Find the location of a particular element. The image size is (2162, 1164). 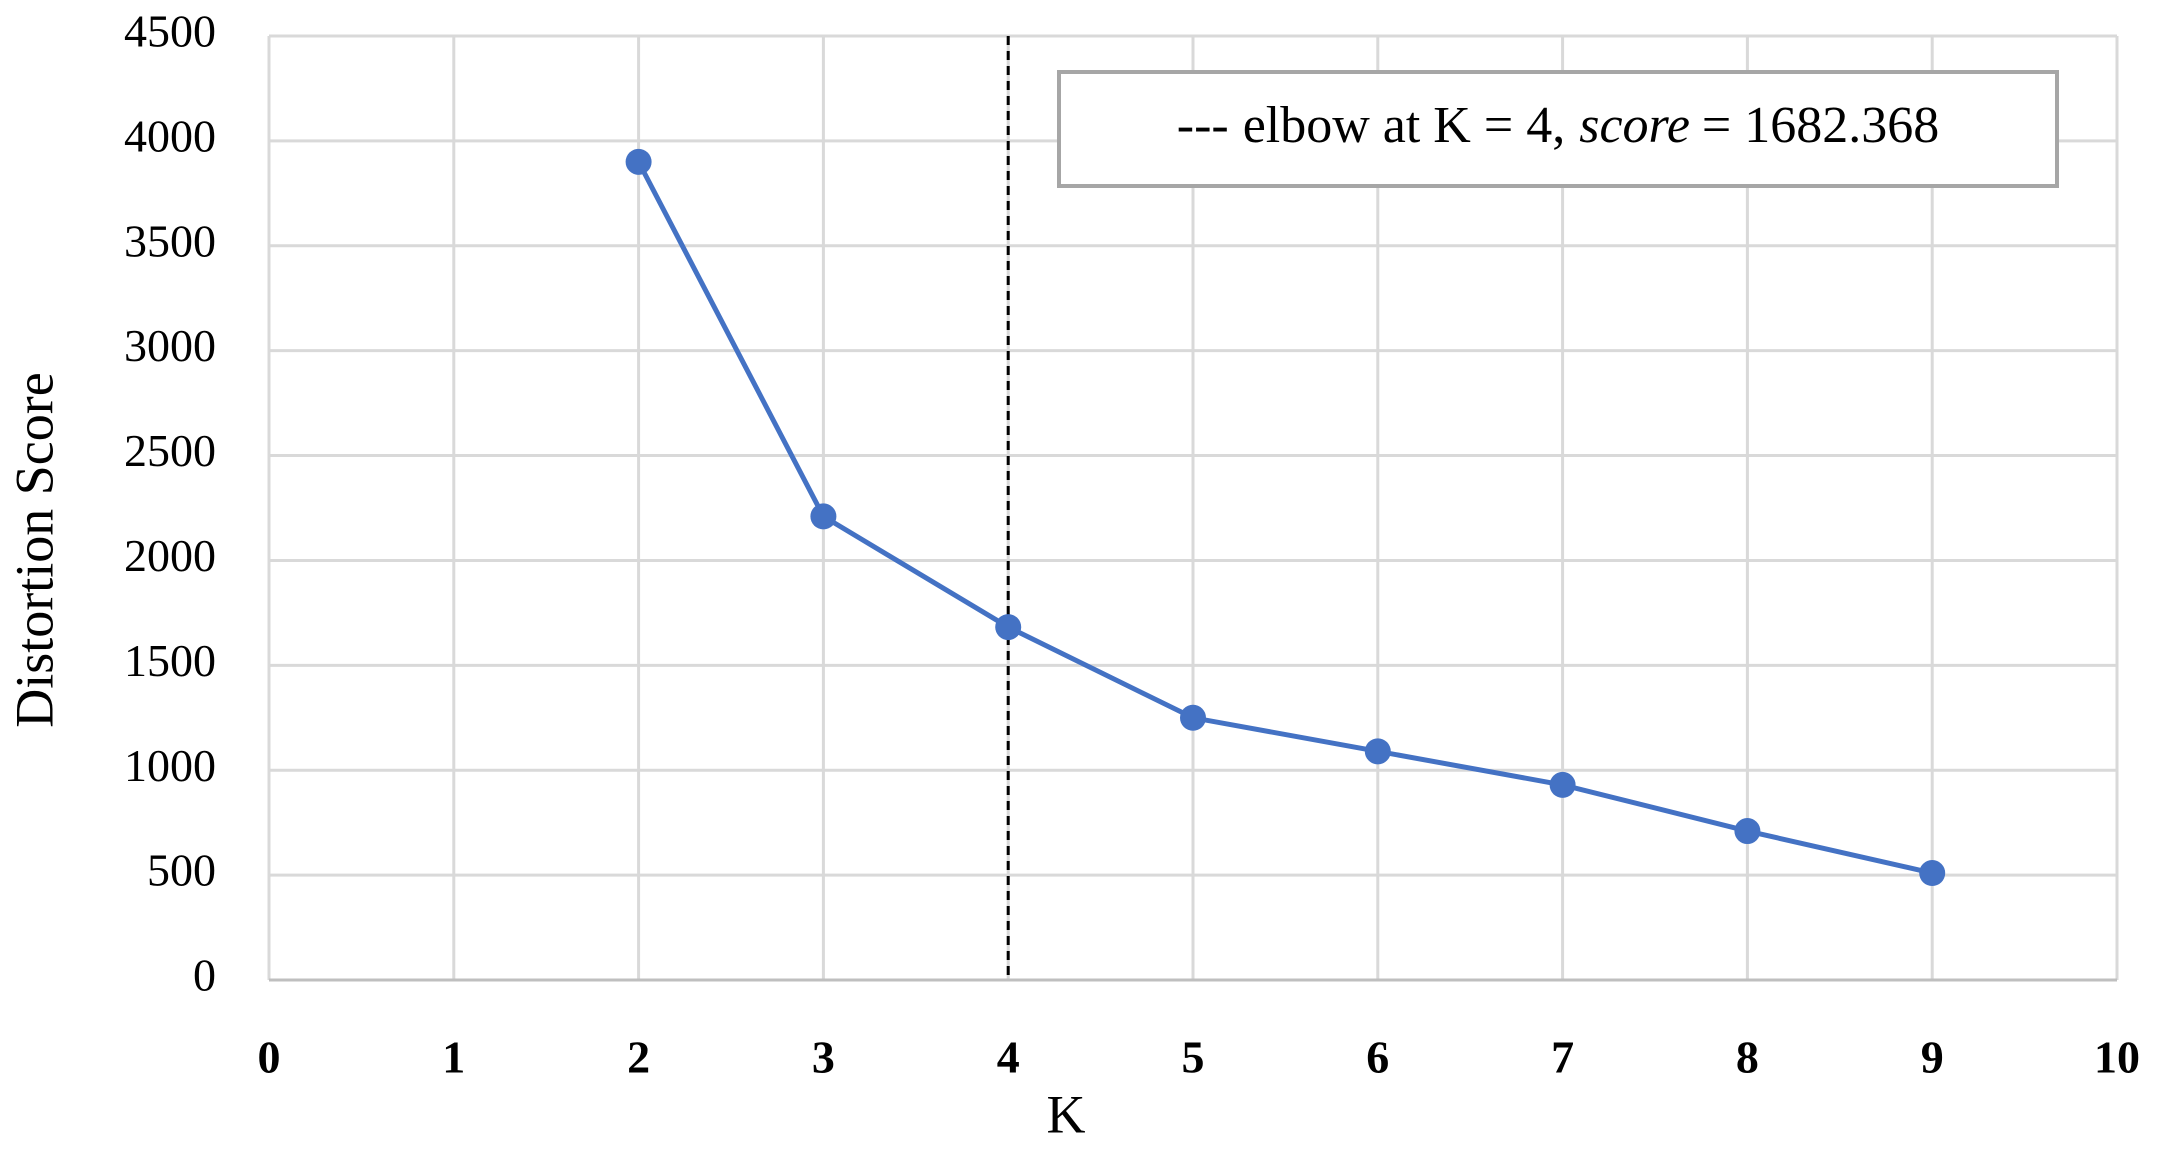

x-tick-label: 1 is located at coordinates (453, 1057).